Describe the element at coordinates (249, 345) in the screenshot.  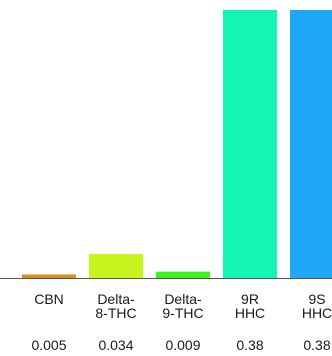
I see `value-label-3: 0.38` at that location.